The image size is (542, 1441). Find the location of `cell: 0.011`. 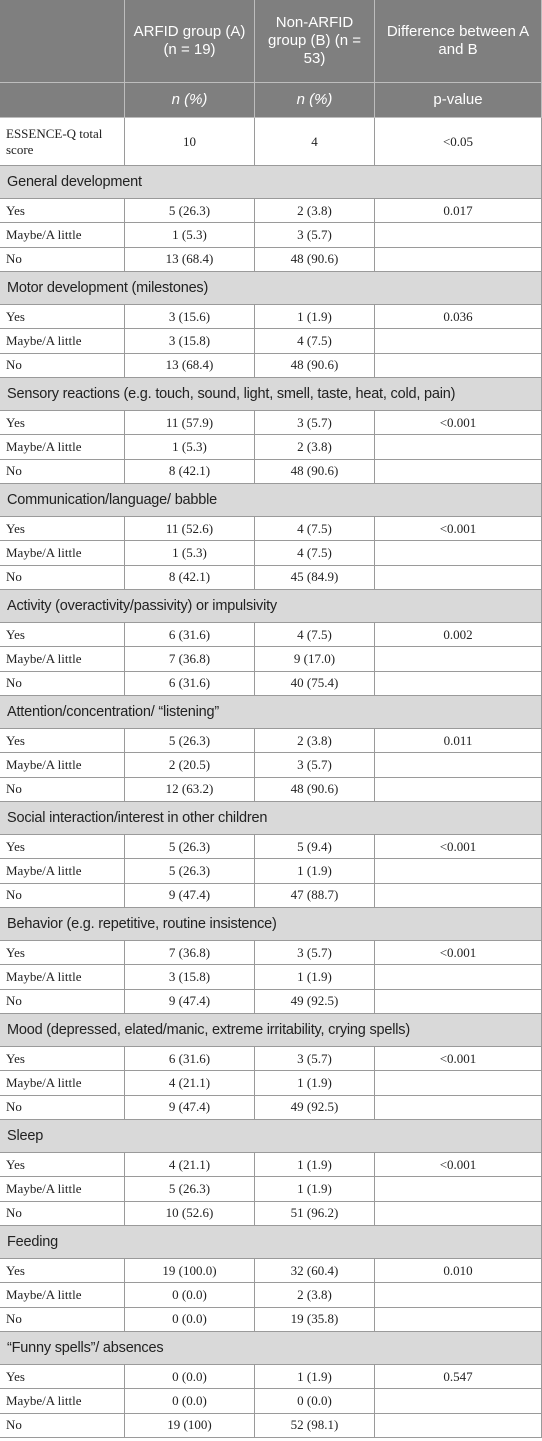

cell: 0.011 is located at coordinates (458, 741).